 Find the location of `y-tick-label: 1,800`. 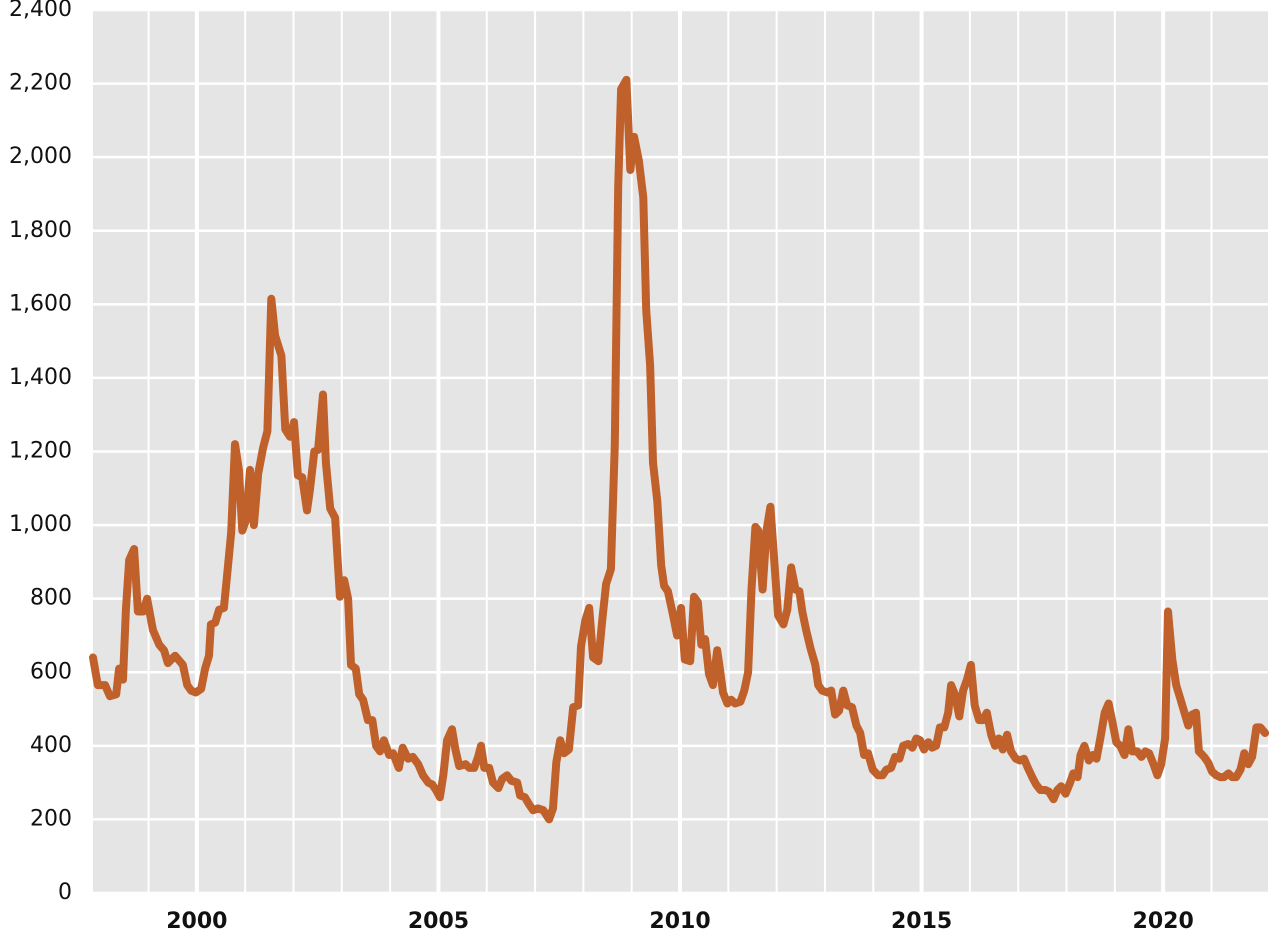

y-tick-label: 1,800 is located at coordinates (40, 230).